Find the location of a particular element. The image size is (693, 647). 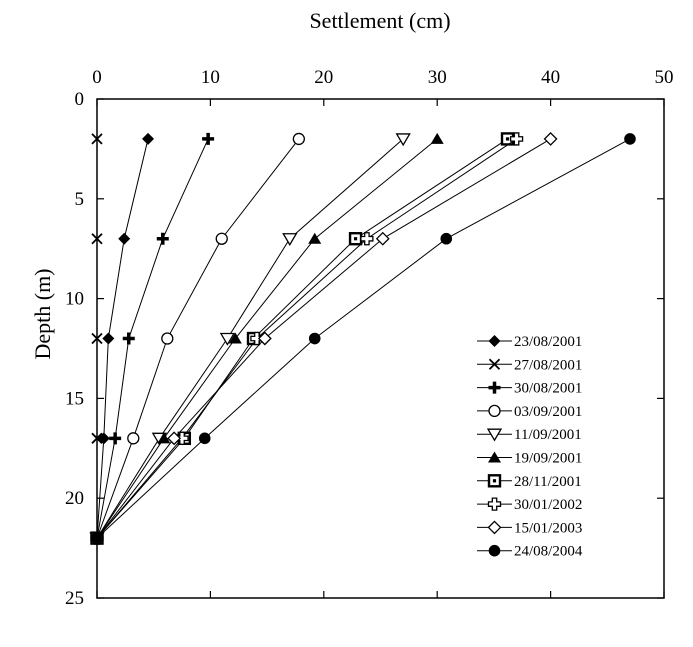

legend-label: 19/09/2001 is located at coordinates (548, 459).